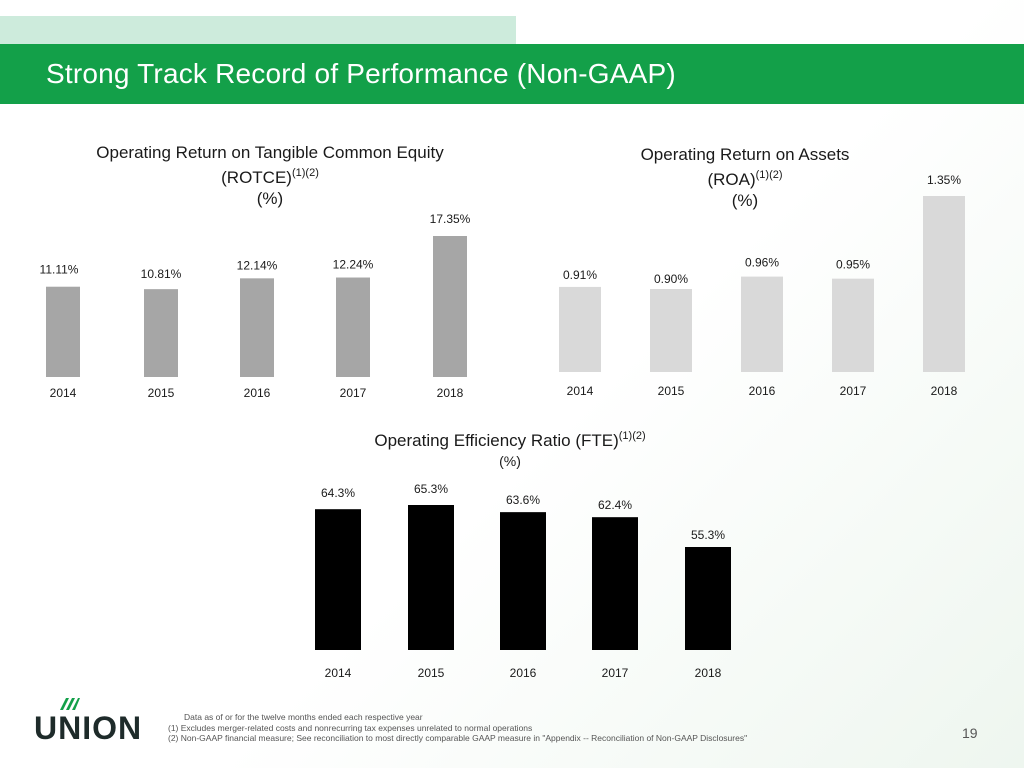 This screenshot has width=1024, height=768. What do you see at coordinates (745, 200) in the screenshot?
I see `roa-unit-label: (%)` at bounding box center [745, 200].